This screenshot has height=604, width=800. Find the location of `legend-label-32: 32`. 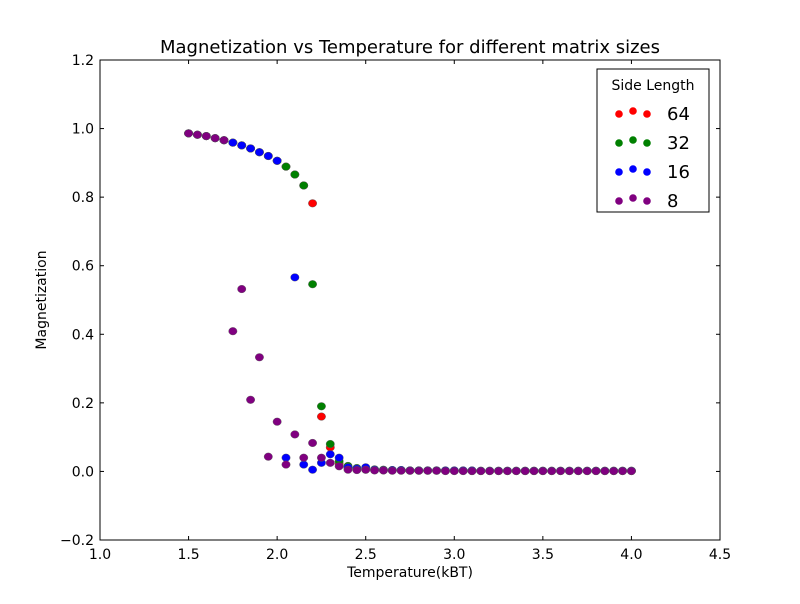

legend-label-32: 32 is located at coordinates (678, 143).